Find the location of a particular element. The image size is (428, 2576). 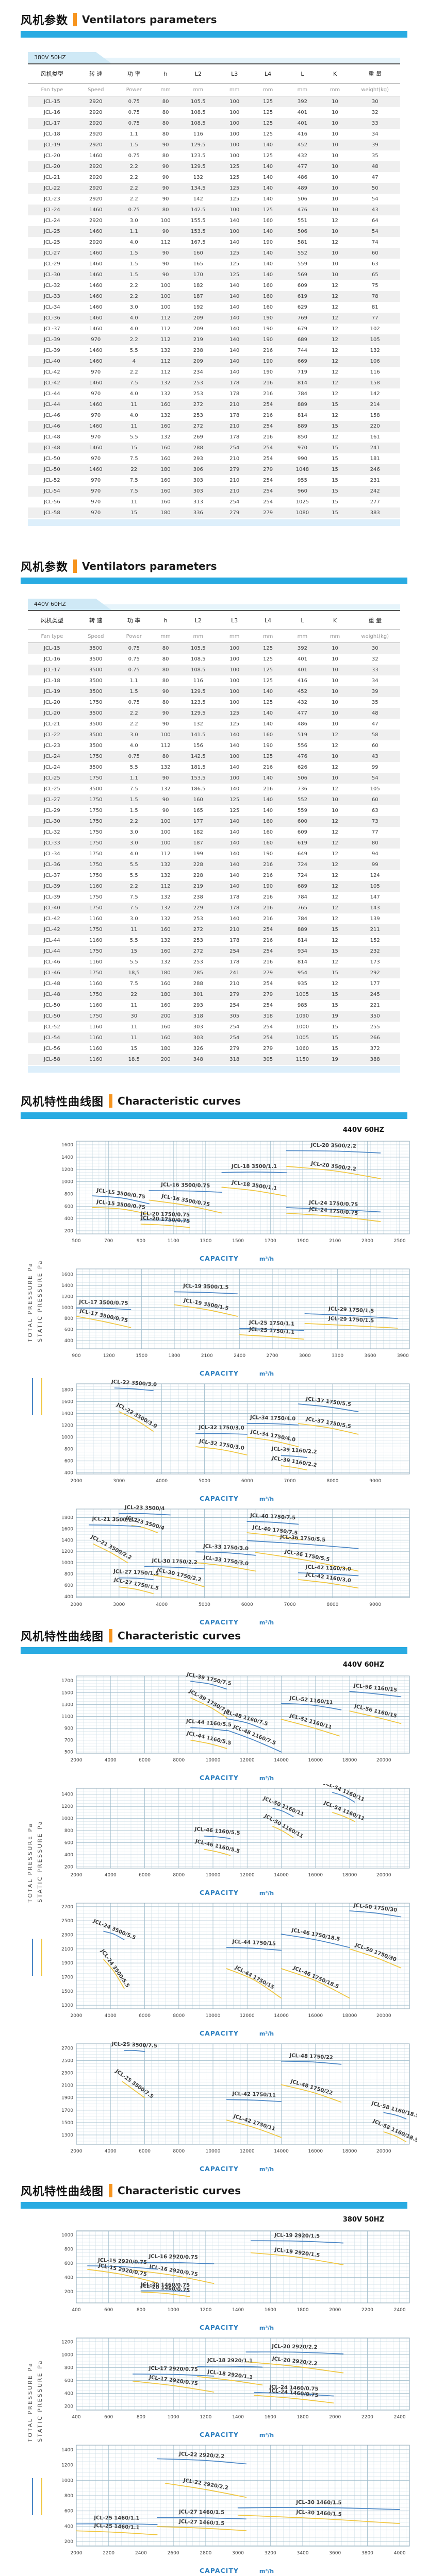

curve-label: JCL-21 3500/2.2 is located at coordinates (114, 1519).